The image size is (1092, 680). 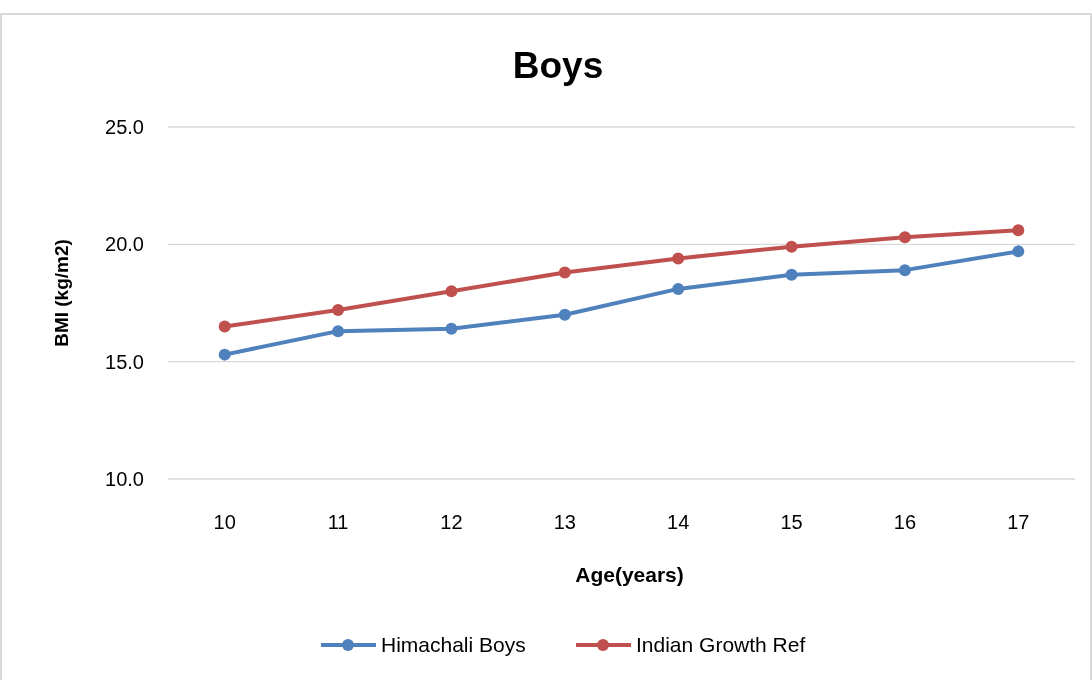 I want to click on y-tick-label: 15.0, so click(x=124, y=361).